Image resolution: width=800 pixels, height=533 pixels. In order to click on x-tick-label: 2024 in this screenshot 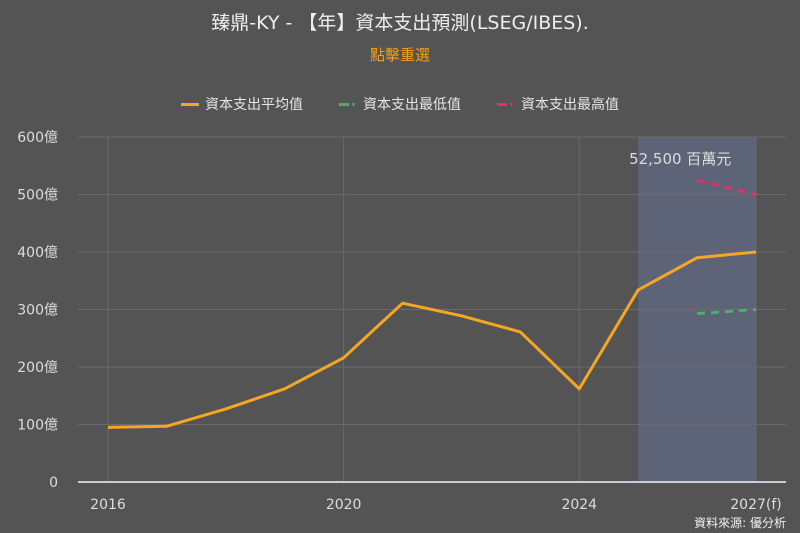, I will do `click(579, 505)`.